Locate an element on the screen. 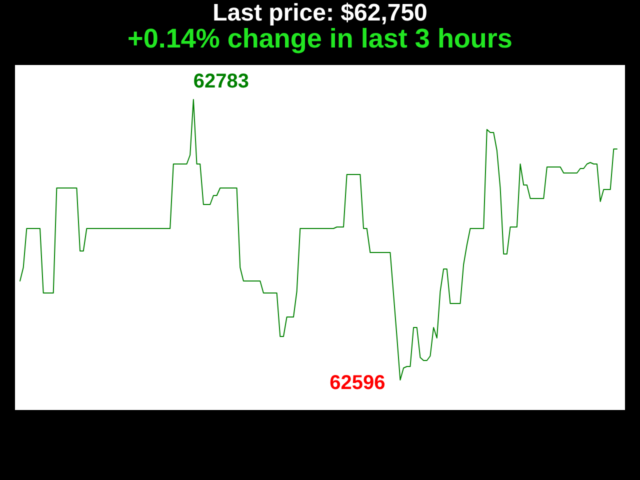 The image size is (640, 480). chart-title: Last price: $62,750 is located at coordinates (320, 13).